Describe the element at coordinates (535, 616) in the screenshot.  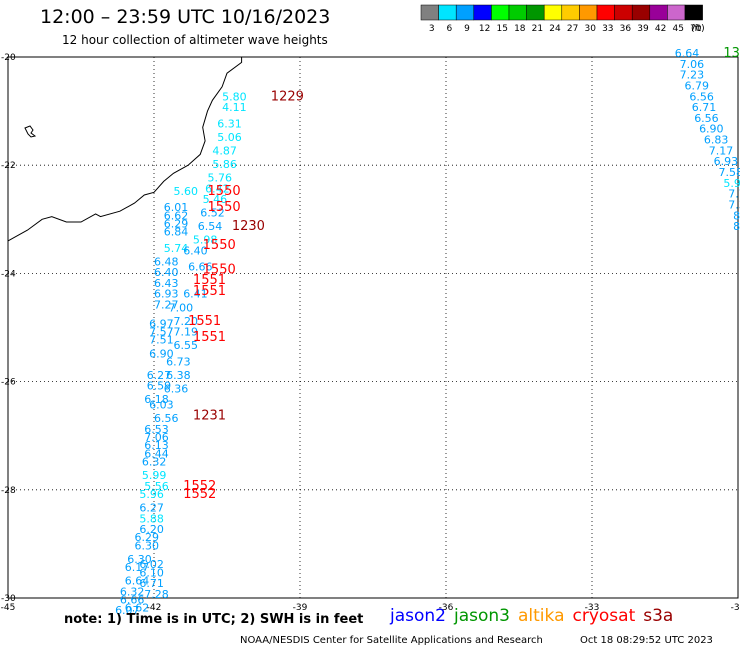
I see `satellite-legend: jason2 jason3 altika cryosat s3a` at that location.